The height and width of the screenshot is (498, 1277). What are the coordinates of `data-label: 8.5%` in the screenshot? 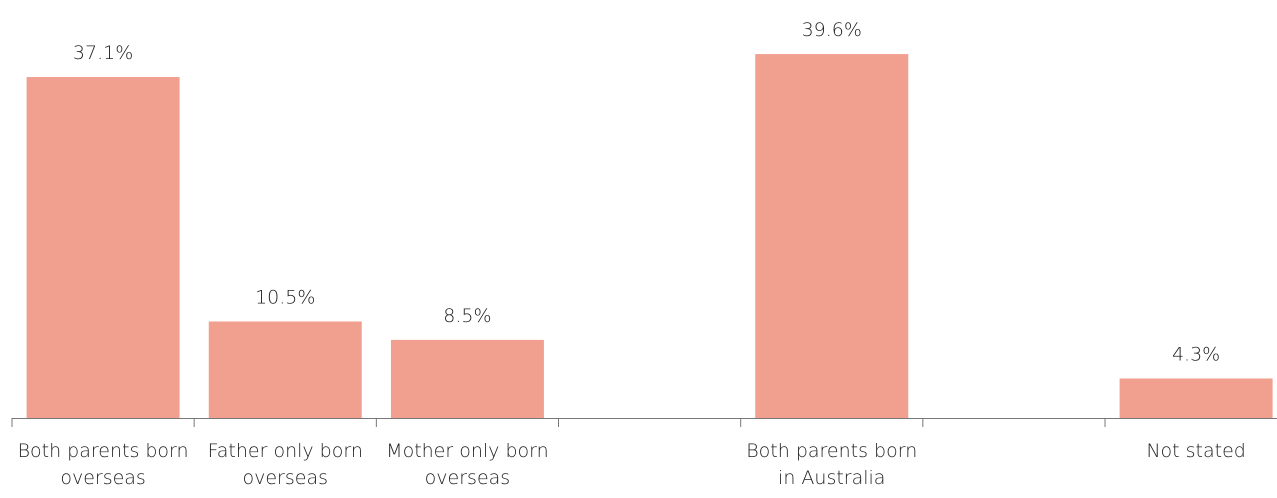 It's located at (467, 316).